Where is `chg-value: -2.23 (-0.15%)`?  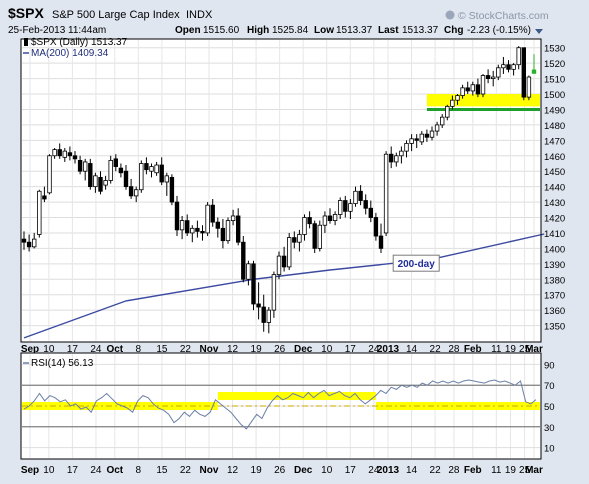 chg-value: -2.23 (-0.15%) is located at coordinates (499, 30).